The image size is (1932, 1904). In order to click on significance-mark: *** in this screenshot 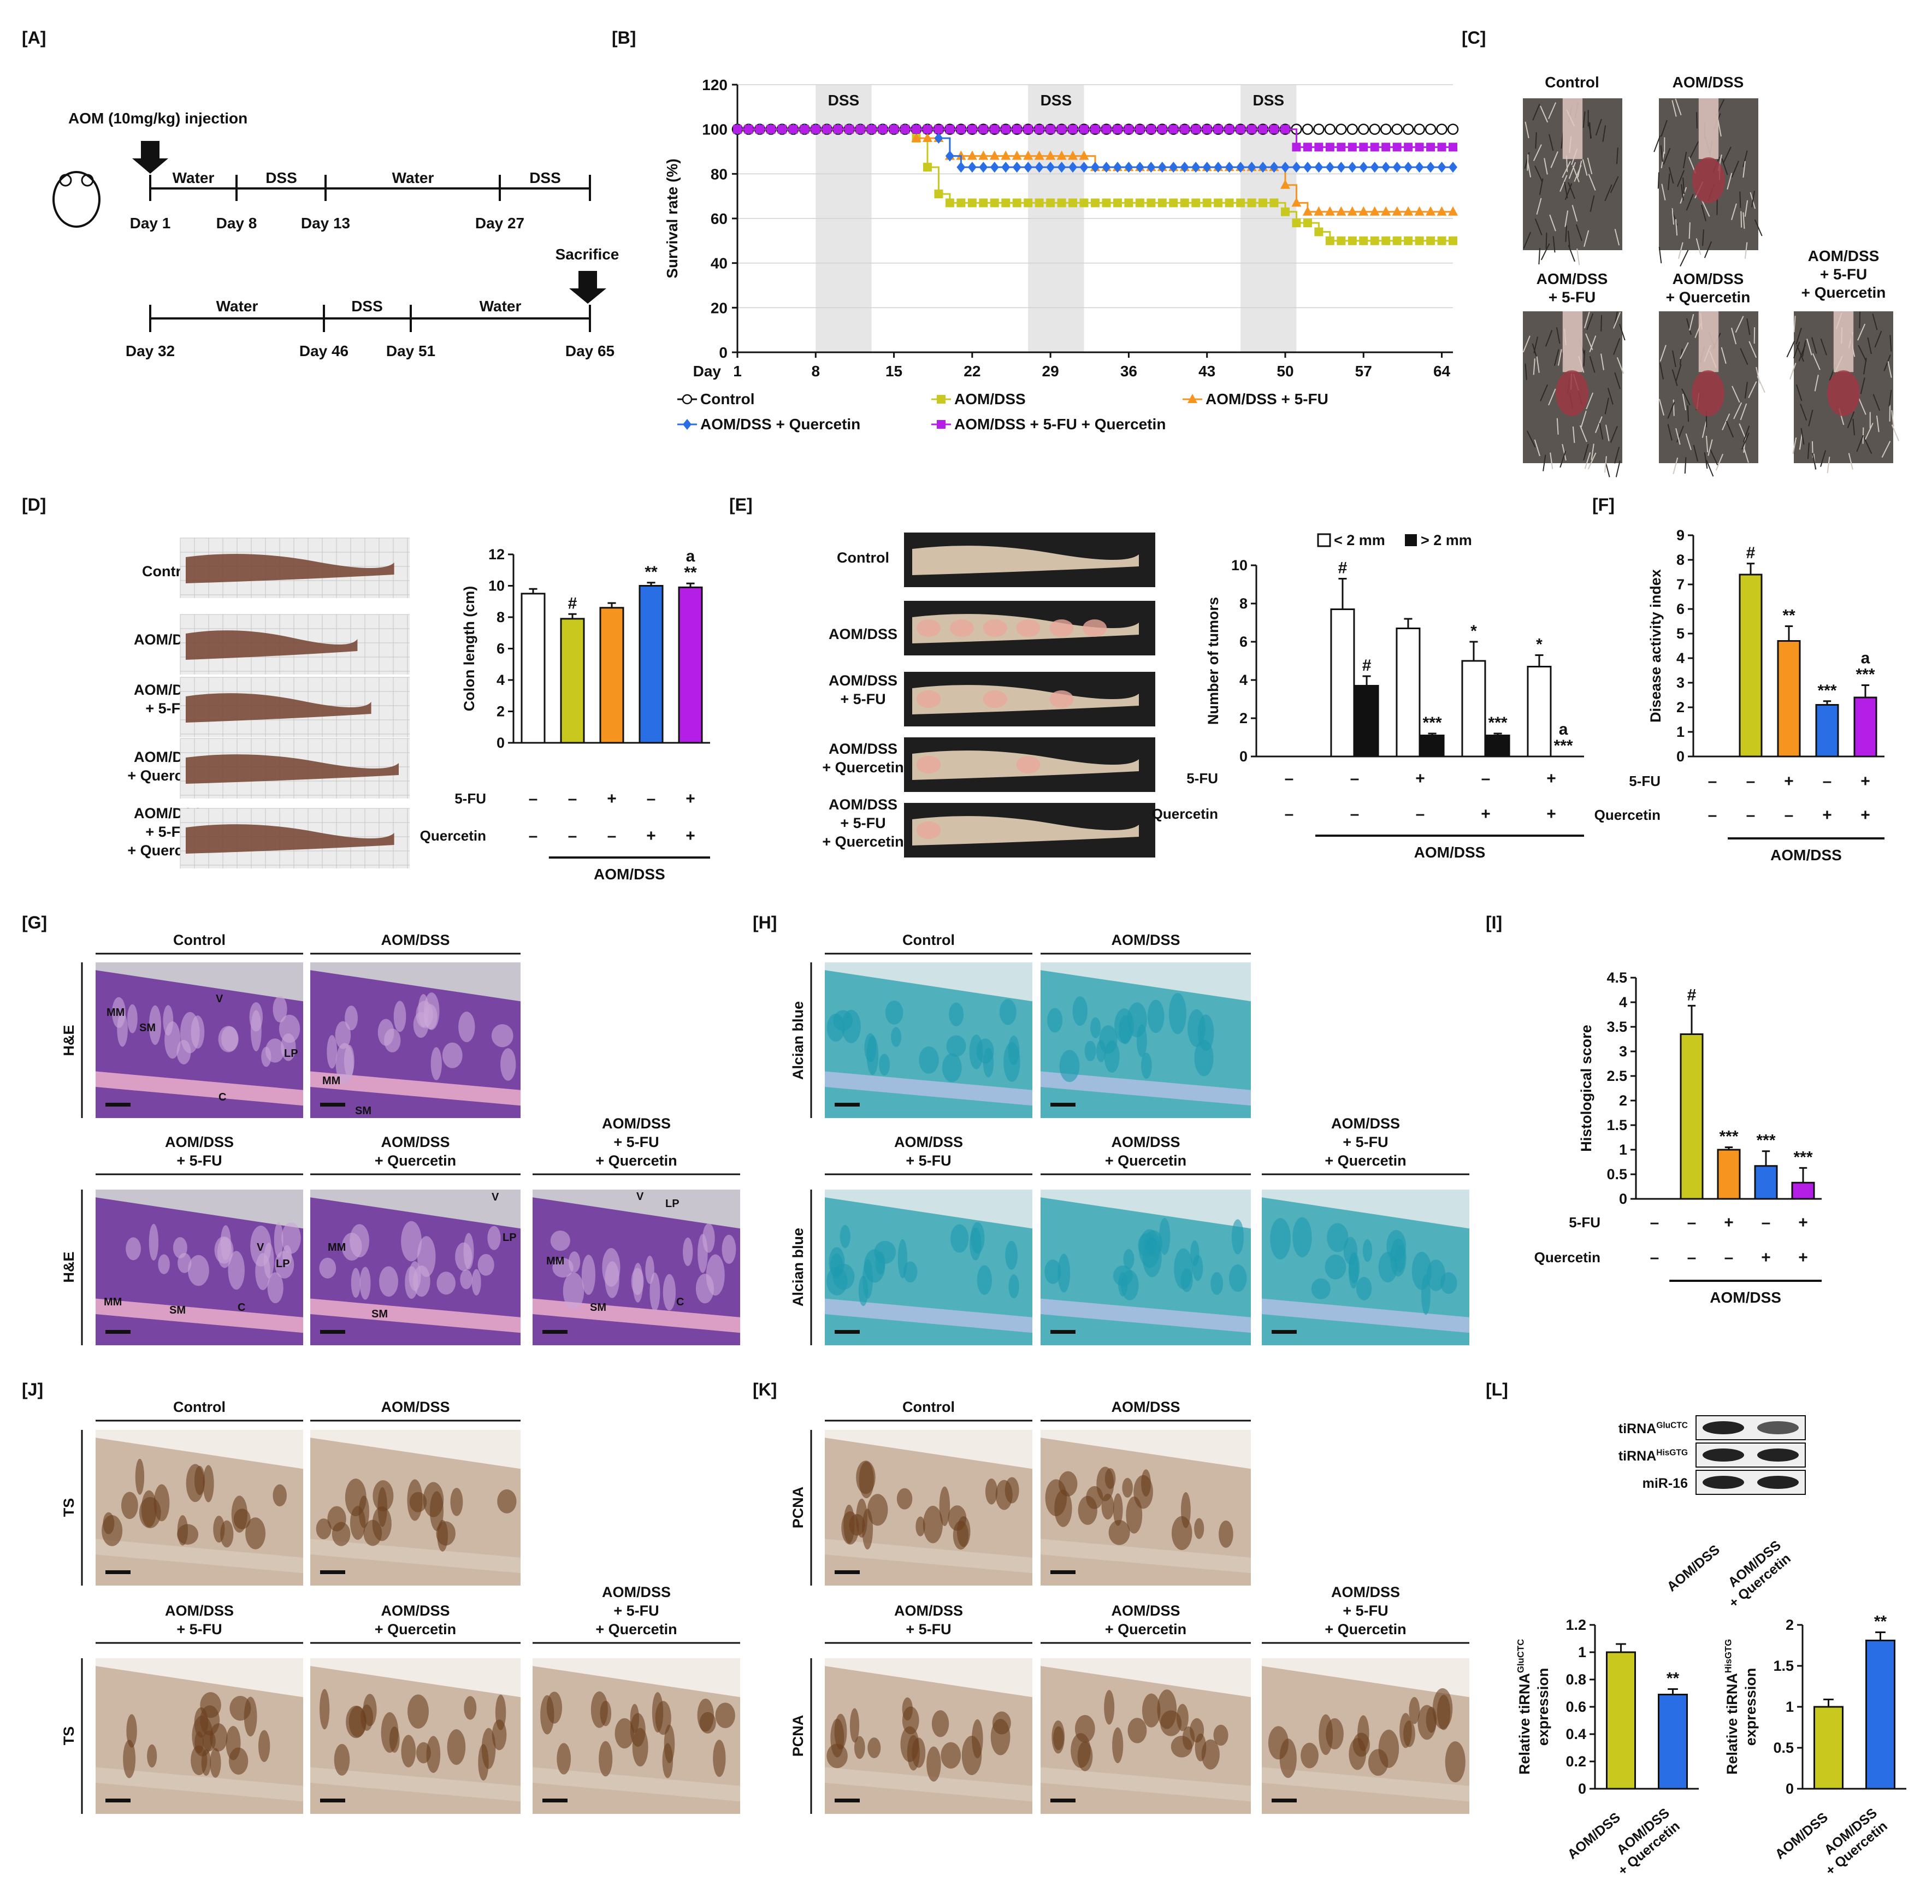, I will do `click(1498, 723)`.